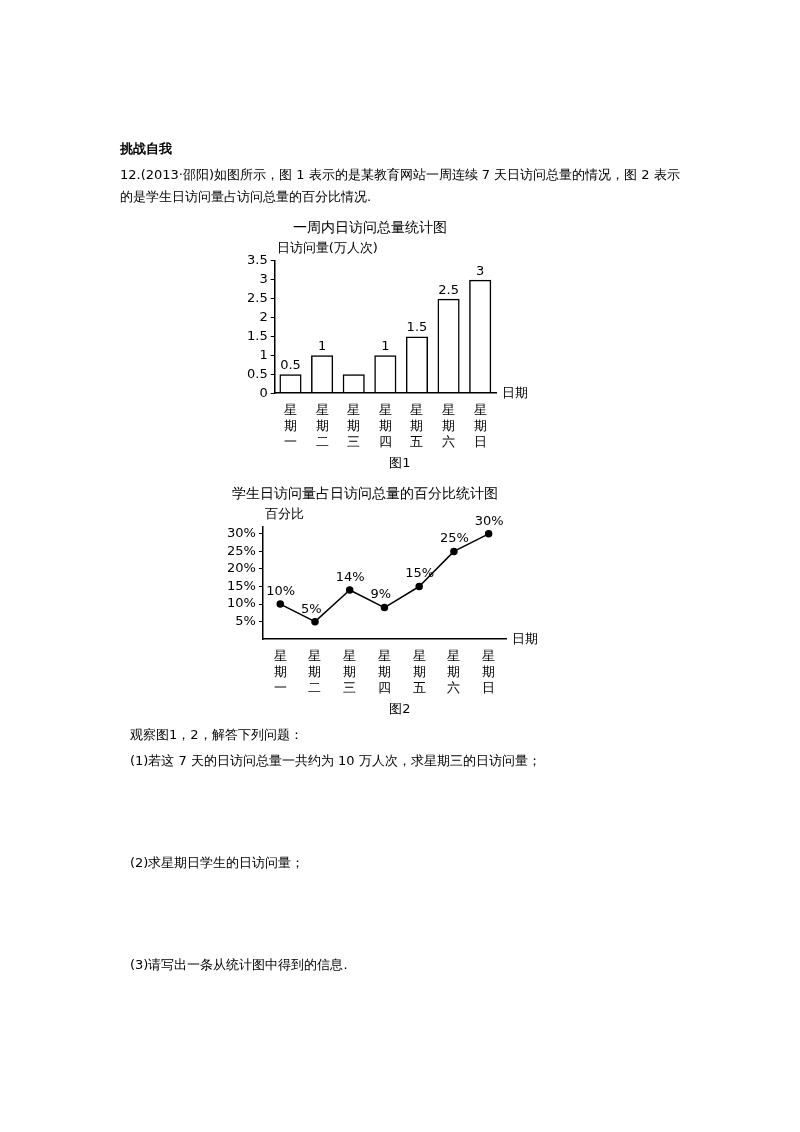  What do you see at coordinates (417, 327) in the screenshot?
I see `data-label: 1.5` at bounding box center [417, 327].